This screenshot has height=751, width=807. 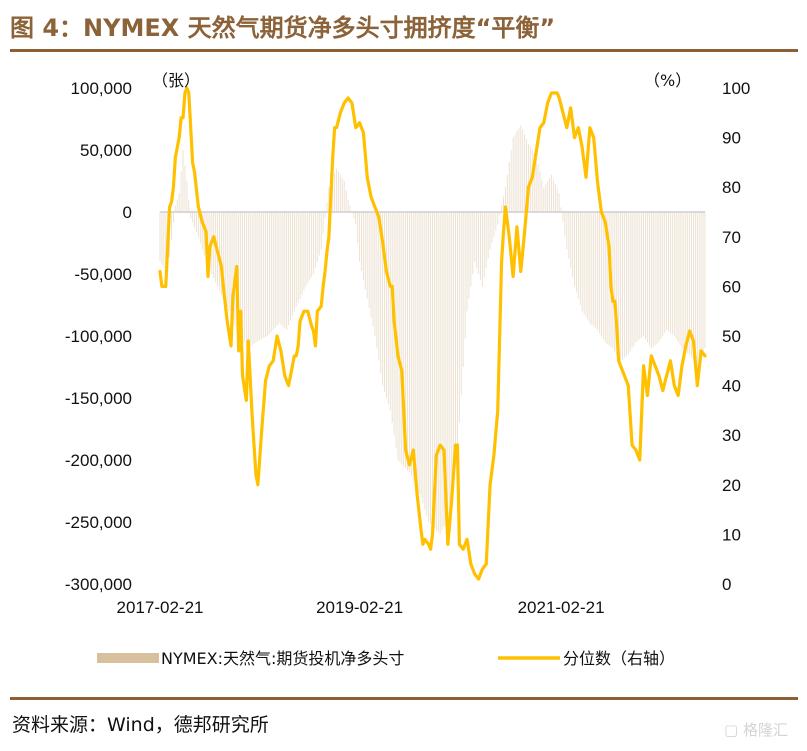 What do you see at coordinates (101, 88) in the screenshot?
I see `left-tick-label: 100,000` at bounding box center [101, 88].